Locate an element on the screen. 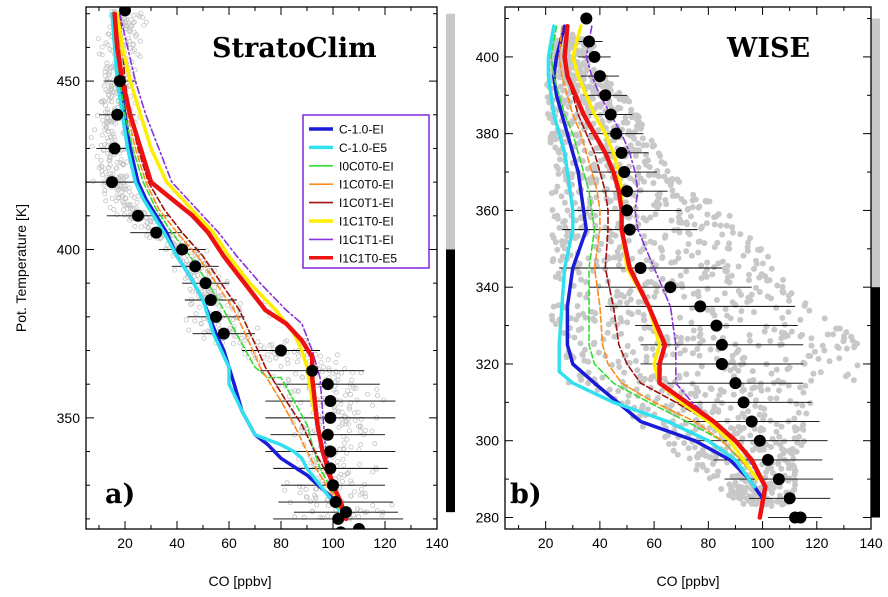  x-tick-label: 120 is located at coordinates (817, 543).